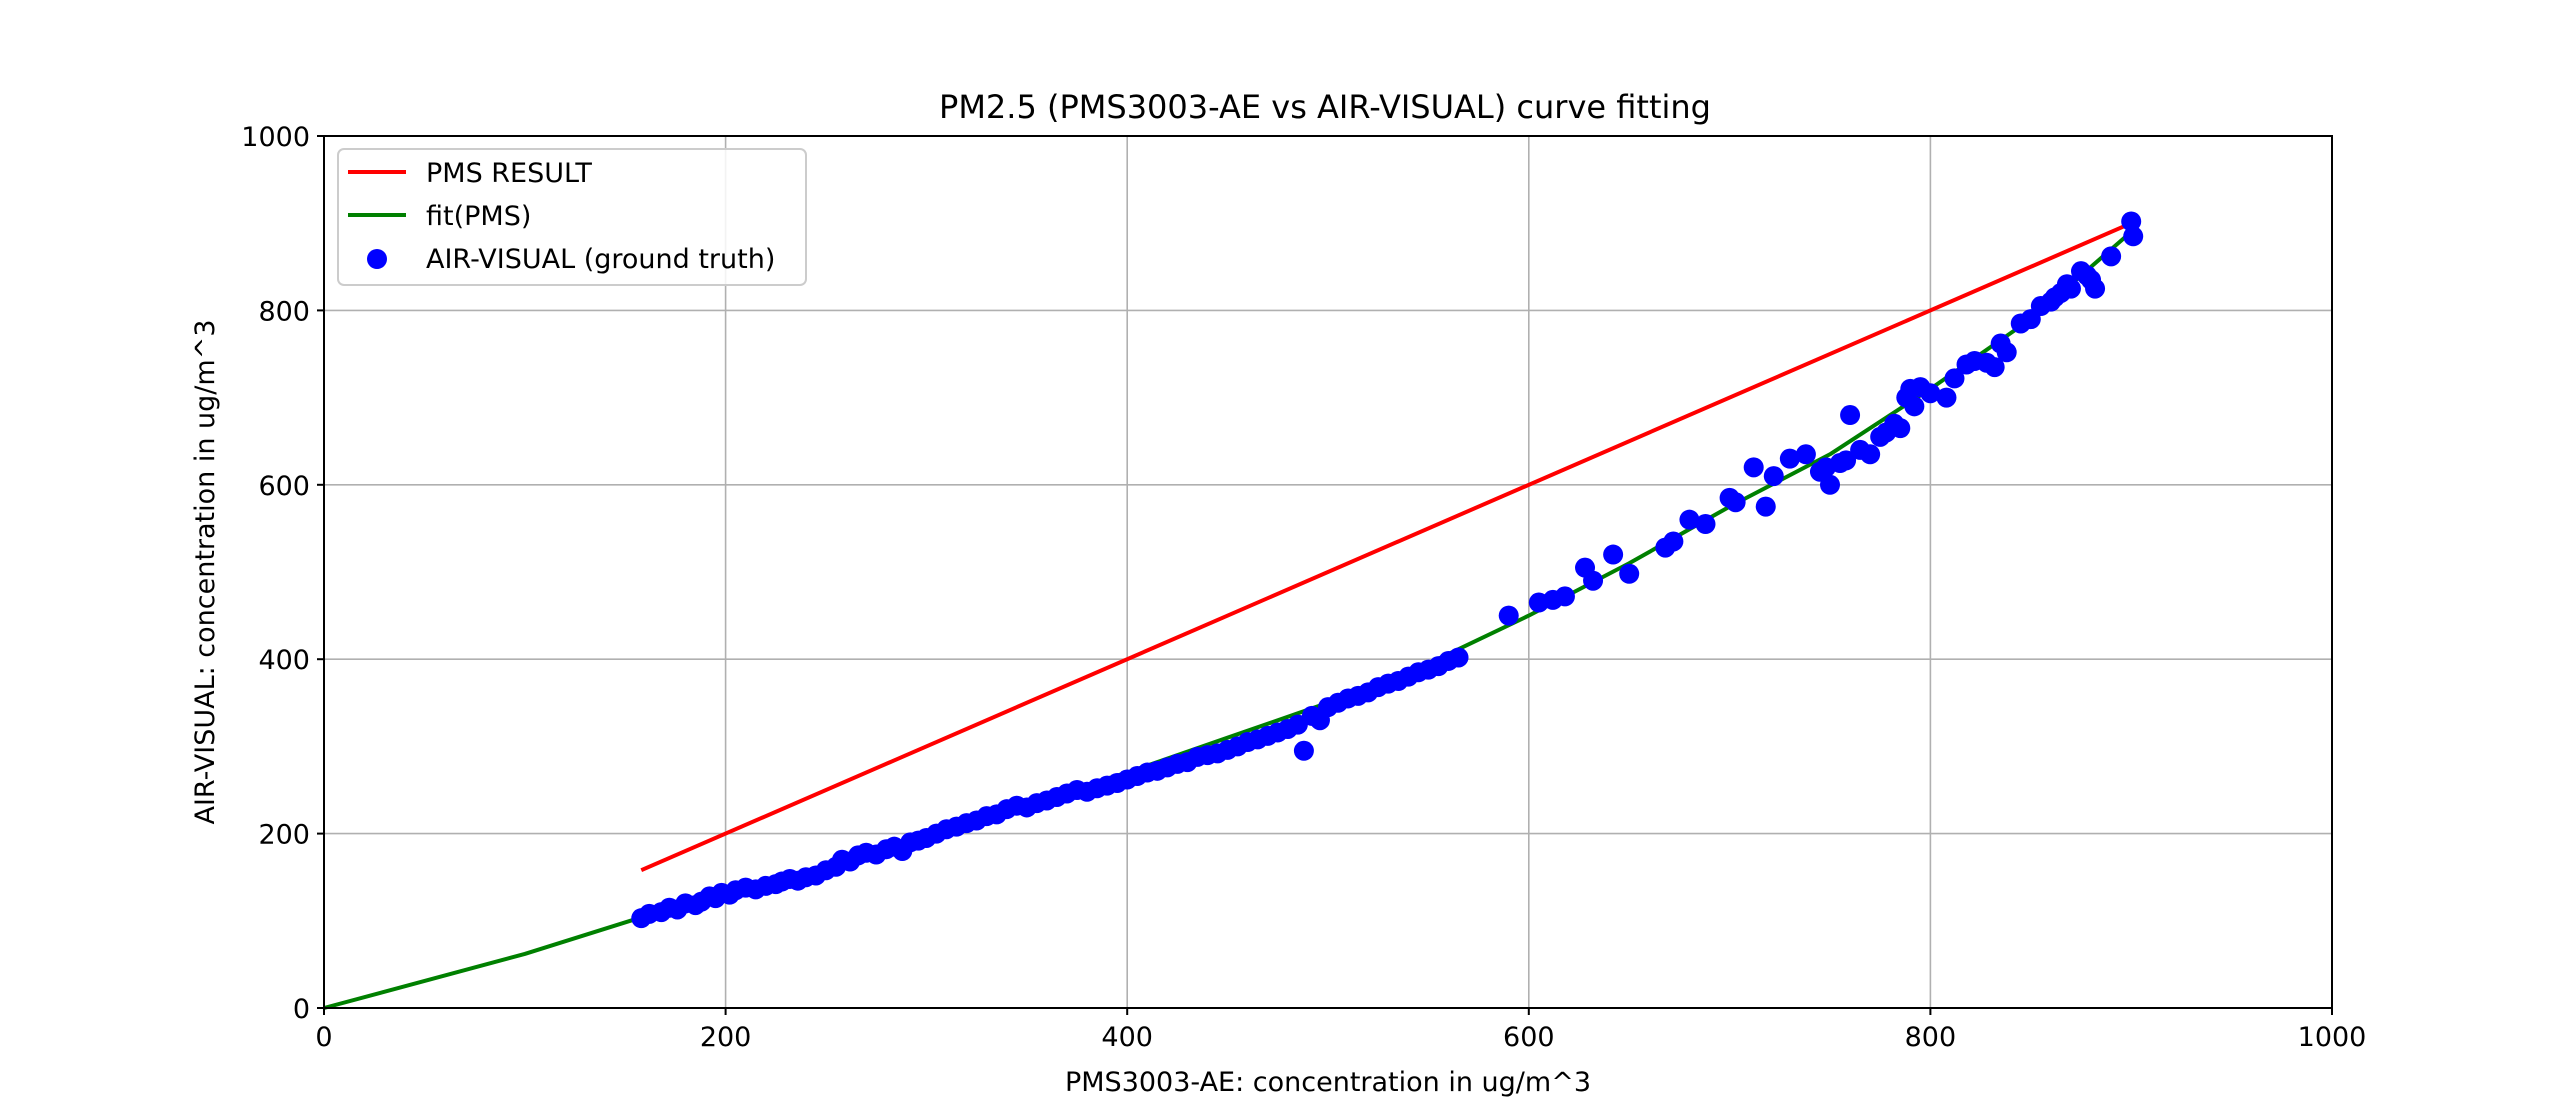 The height and width of the screenshot is (1120, 2560). What do you see at coordinates (726, 1037) in the screenshot?
I see `x-tick-label: 200` at bounding box center [726, 1037].